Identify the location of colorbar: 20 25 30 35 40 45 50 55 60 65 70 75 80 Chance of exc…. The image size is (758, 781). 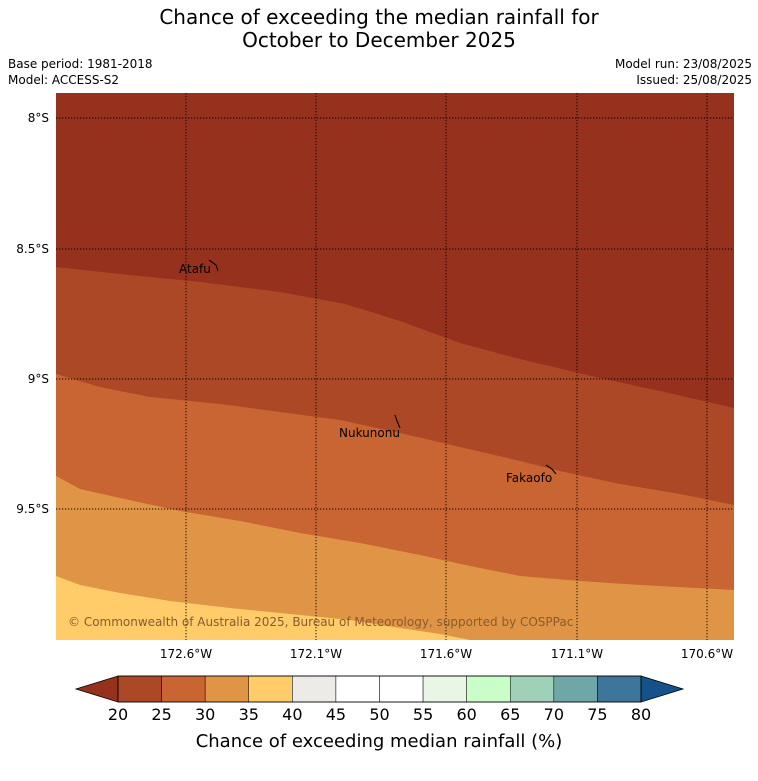
(379, 713).